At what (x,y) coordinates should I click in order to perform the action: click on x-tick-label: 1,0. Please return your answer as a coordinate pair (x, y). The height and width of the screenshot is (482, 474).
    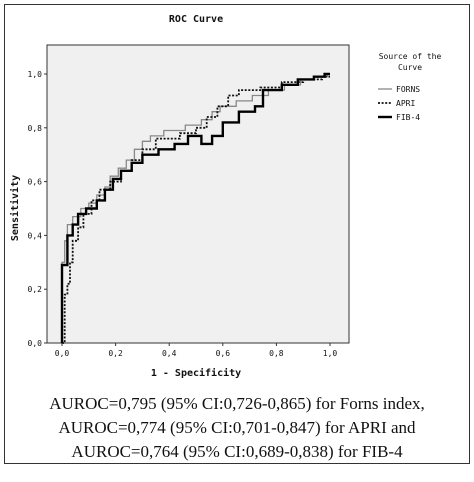
    Looking at the image, I should click on (330, 353).